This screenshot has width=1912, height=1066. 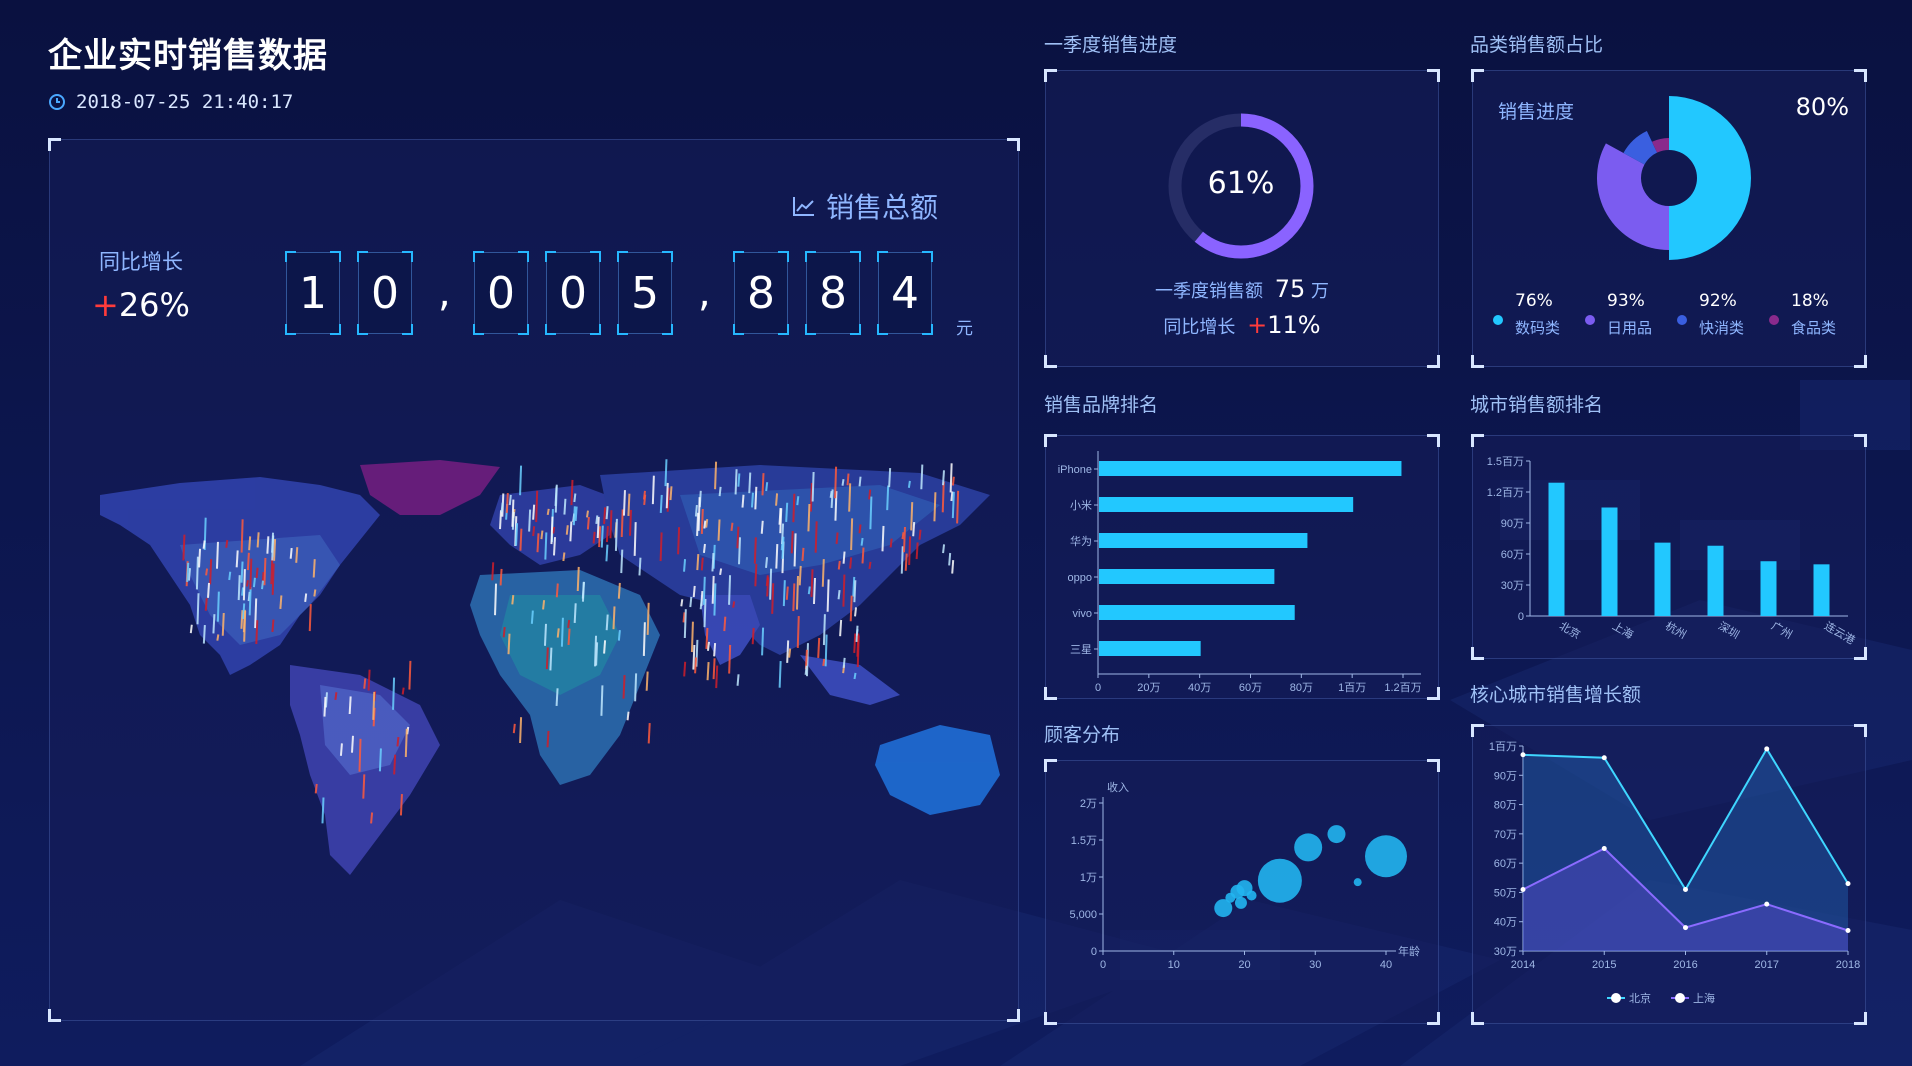 I want to click on q1-donut-chart, so click(x=1241, y=186).